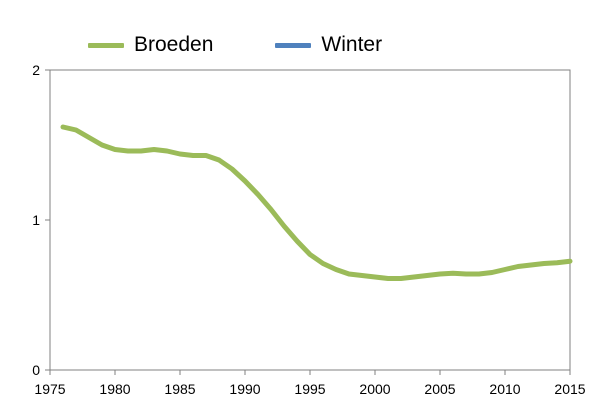  Describe the element at coordinates (309, 389) in the screenshot. I see `x-tick-label: 1995` at that location.